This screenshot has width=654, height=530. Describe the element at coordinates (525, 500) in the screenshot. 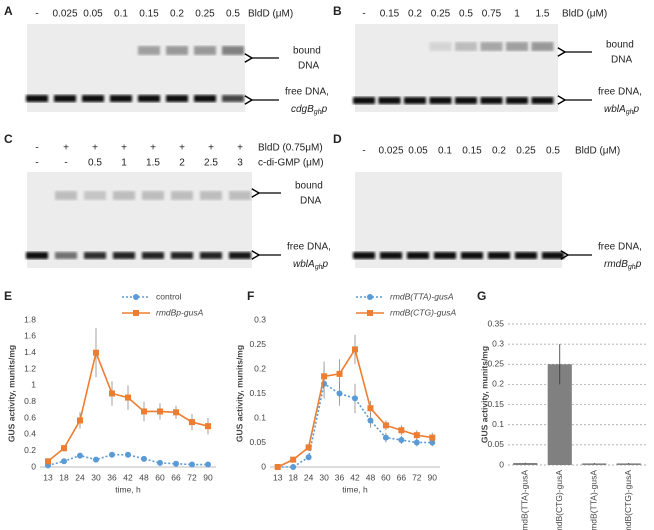

I see `x-tick-label: rmdB(TTA)-gusA` at that location.